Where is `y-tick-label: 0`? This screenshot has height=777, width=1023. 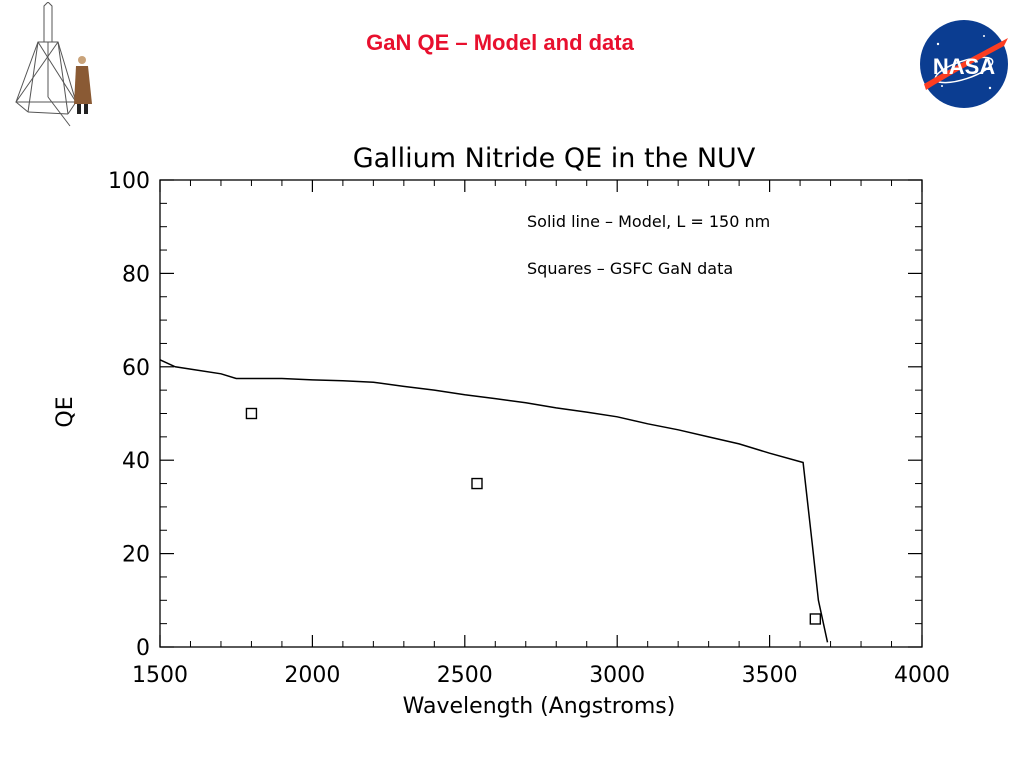 y-tick-label: 0 is located at coordinates (143, 648).